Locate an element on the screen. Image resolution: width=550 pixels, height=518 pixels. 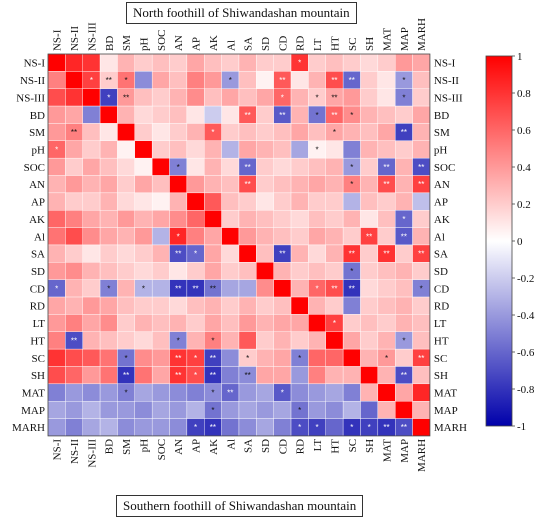
top-tick-label: NS-II is located at coordinates (75, 38).